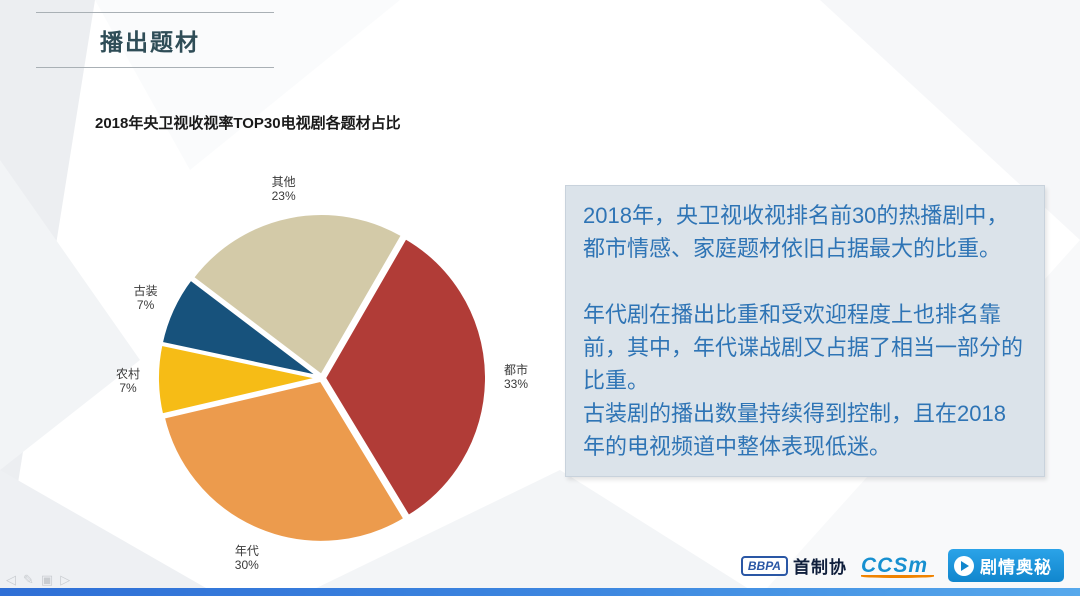 The width and height of the screenshot is (1080, 596). What do you see at coordinates (155, 12) in the screenshot?
I see `title-rule-top` at bounding box center [155, 12].